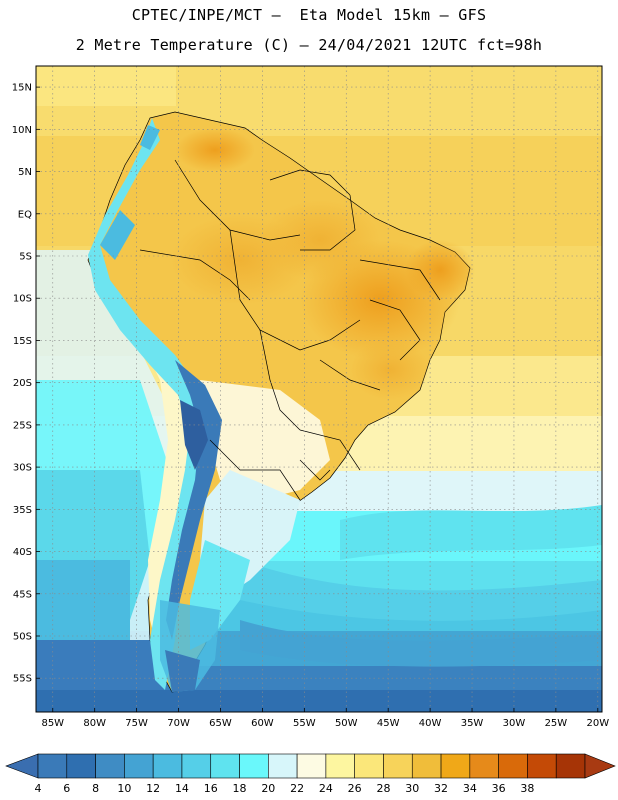 This screenshot has width=618, height=800. What do you see at coordinates (22, 468) in the screenshot?
I see `lat-label: 30S` at bounding box center [22, 468].